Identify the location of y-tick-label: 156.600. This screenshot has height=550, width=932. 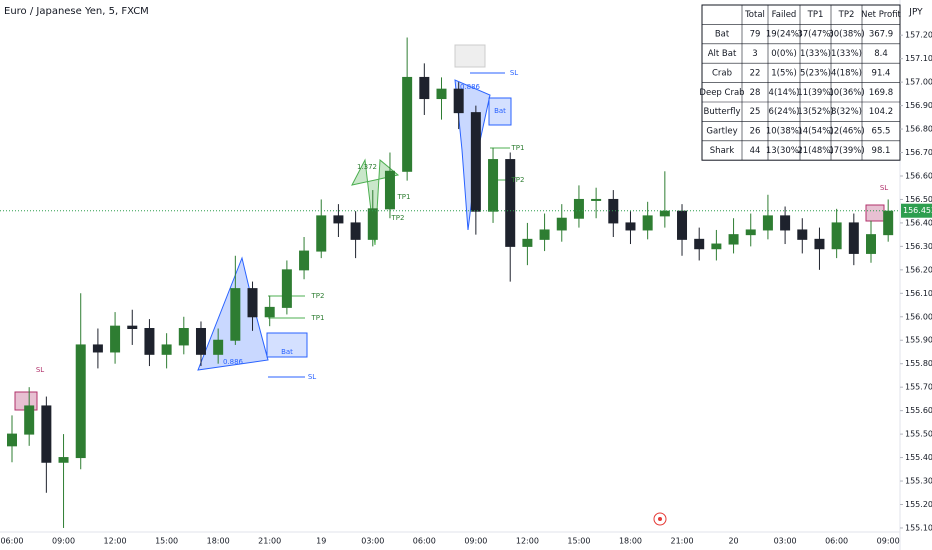
(918, 175).